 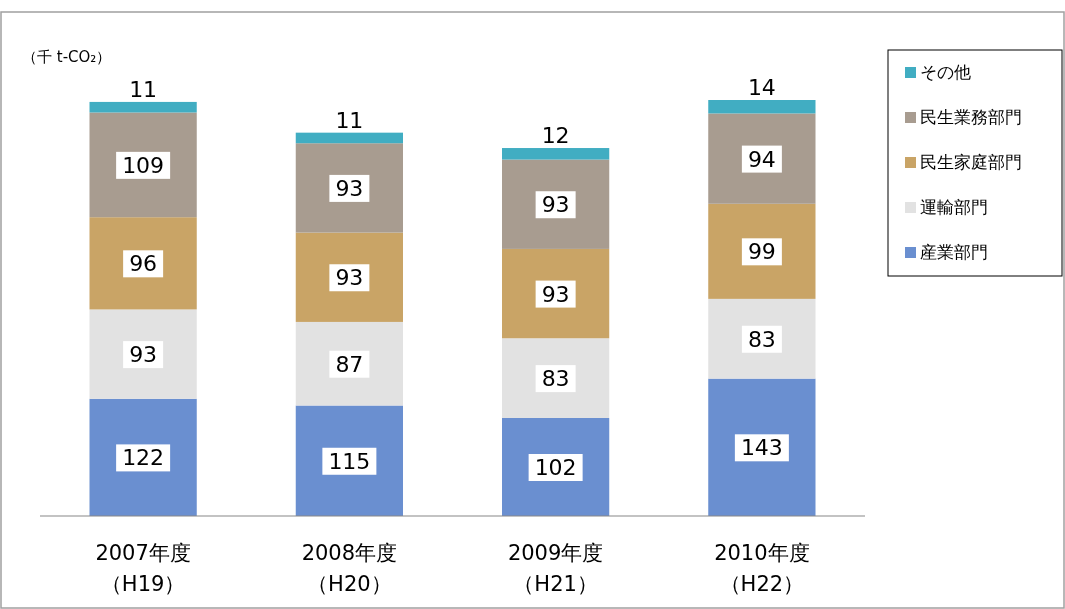 What do you see at coordinates (971, 117) in the screenshot?
I see `legend-label: 民生業務部門` at bounding box center [971, 117].